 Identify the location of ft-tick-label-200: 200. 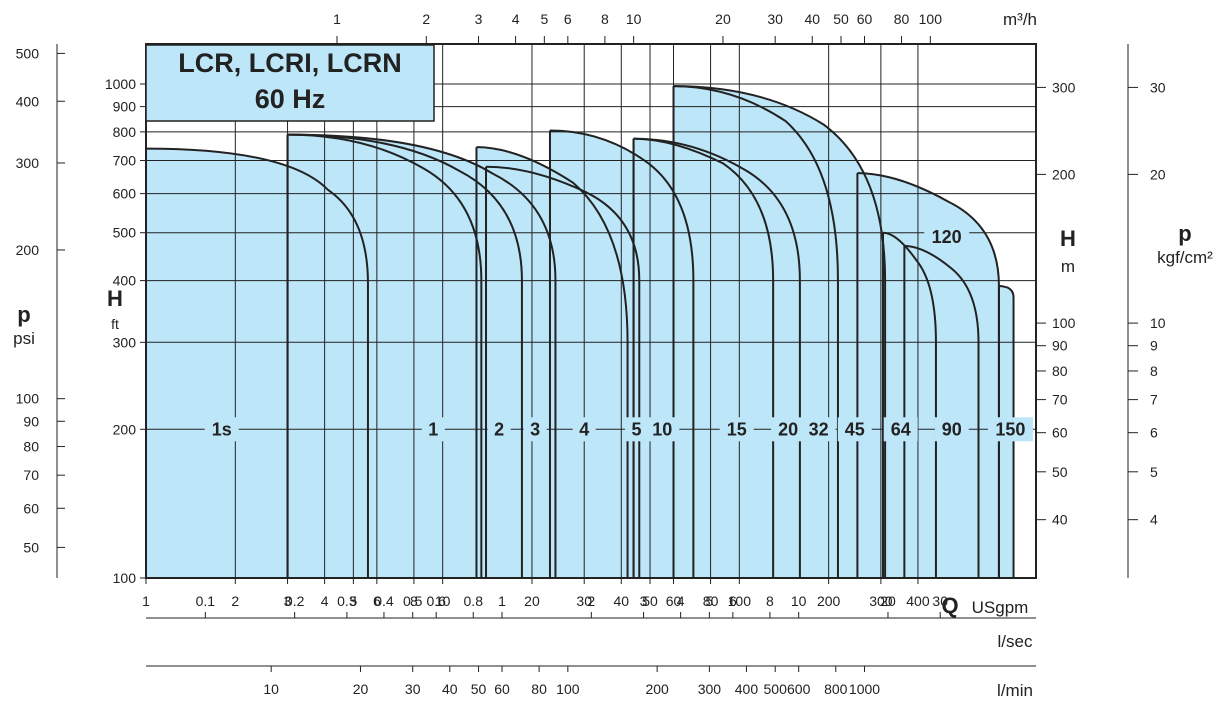
(125, 429).